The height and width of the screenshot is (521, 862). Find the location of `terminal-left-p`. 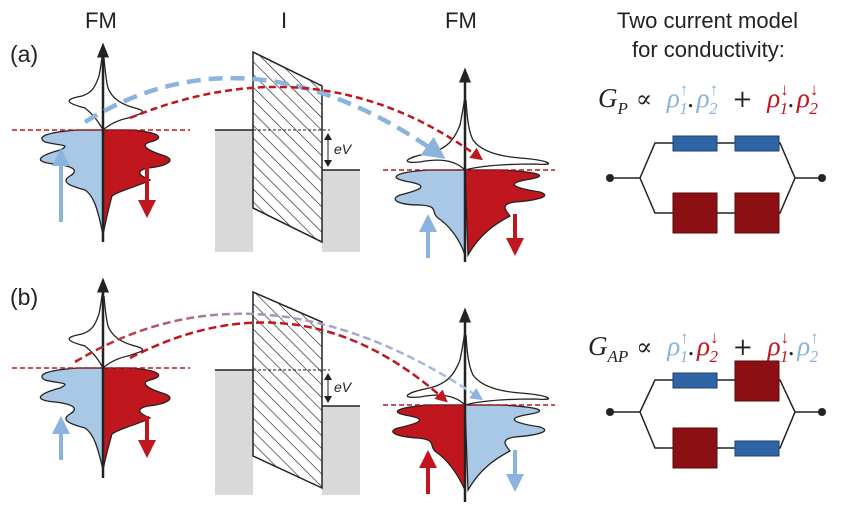

terminal-left-p is located at coordinates (610, 178).